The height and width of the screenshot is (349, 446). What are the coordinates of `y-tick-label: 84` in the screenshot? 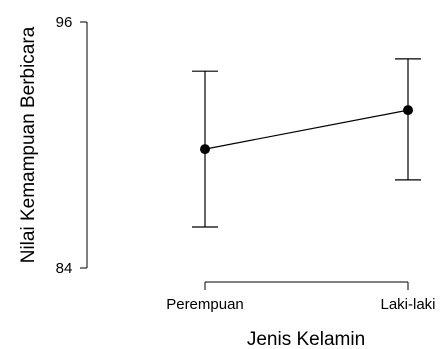 It's located at (64, 268).